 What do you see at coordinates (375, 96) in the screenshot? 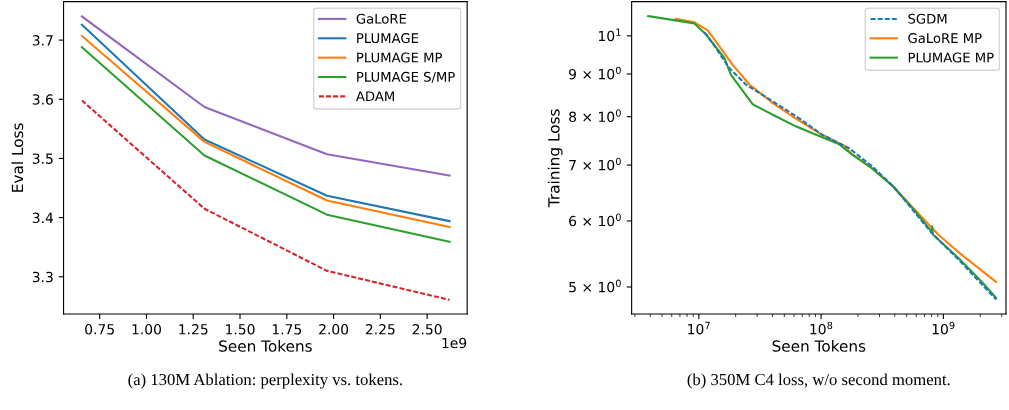
I see `legend-label: ADAM` at bounding box center [375, 96].